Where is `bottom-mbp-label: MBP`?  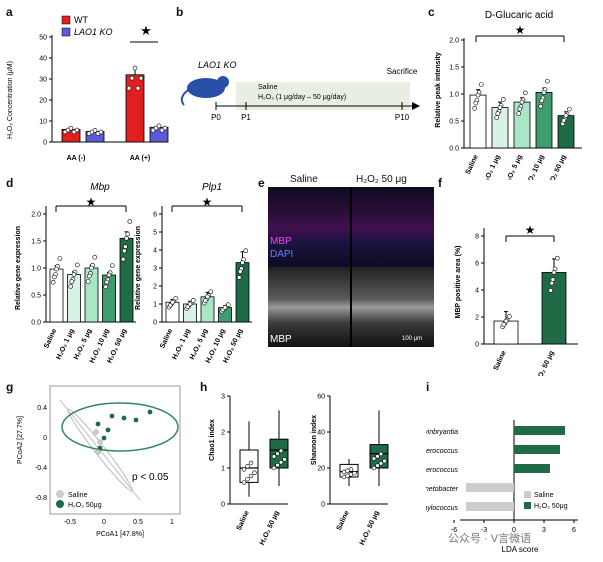
bottom-mbp-label: MBP is located at coordinates (281, 339).